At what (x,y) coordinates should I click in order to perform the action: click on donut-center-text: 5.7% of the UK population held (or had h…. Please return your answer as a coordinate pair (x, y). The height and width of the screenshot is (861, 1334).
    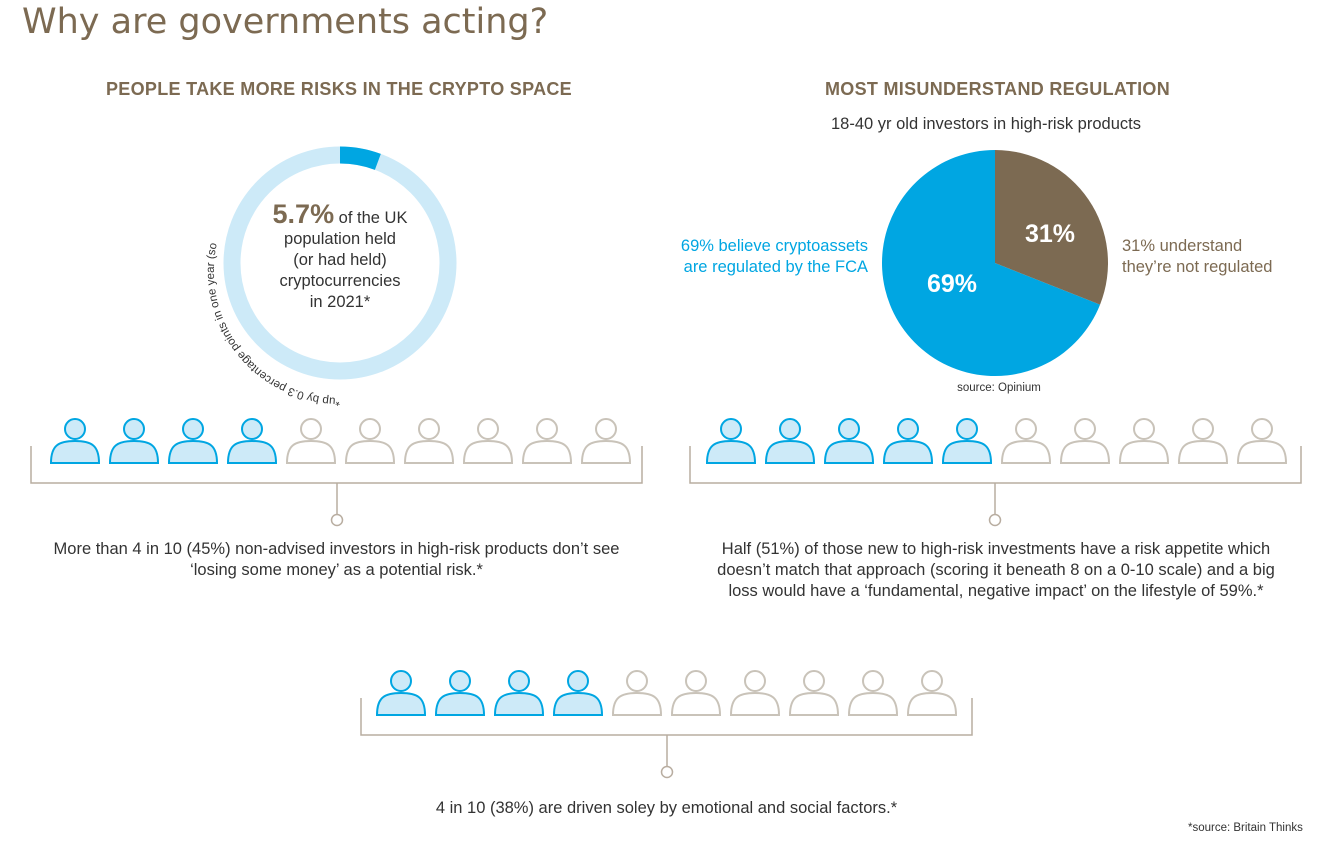
    Looking at the image, I should click on (340, 257).